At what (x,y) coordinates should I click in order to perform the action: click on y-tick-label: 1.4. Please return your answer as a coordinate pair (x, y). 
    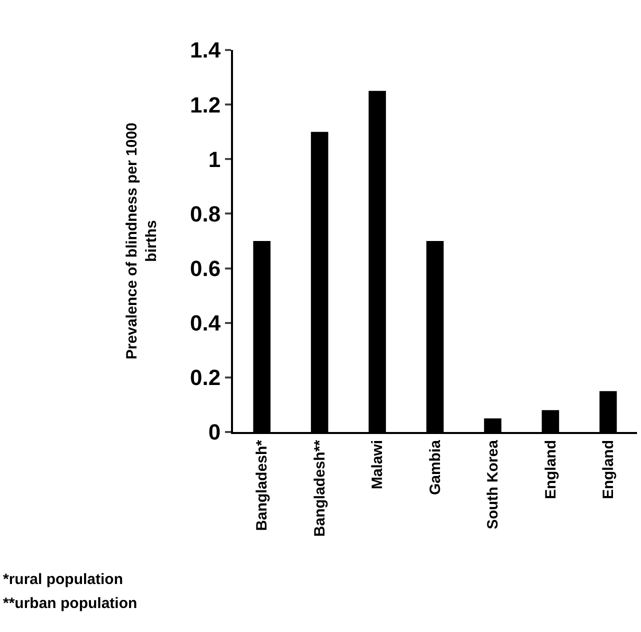
    Looking at the image, I should click on (206, 50).